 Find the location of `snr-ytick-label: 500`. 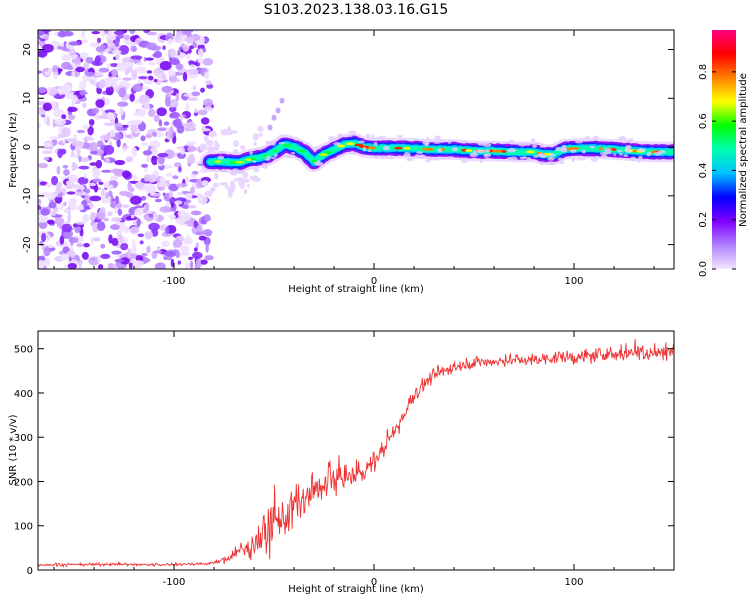

snr-ytick-label: 500 is located at coordinates (23, 350).